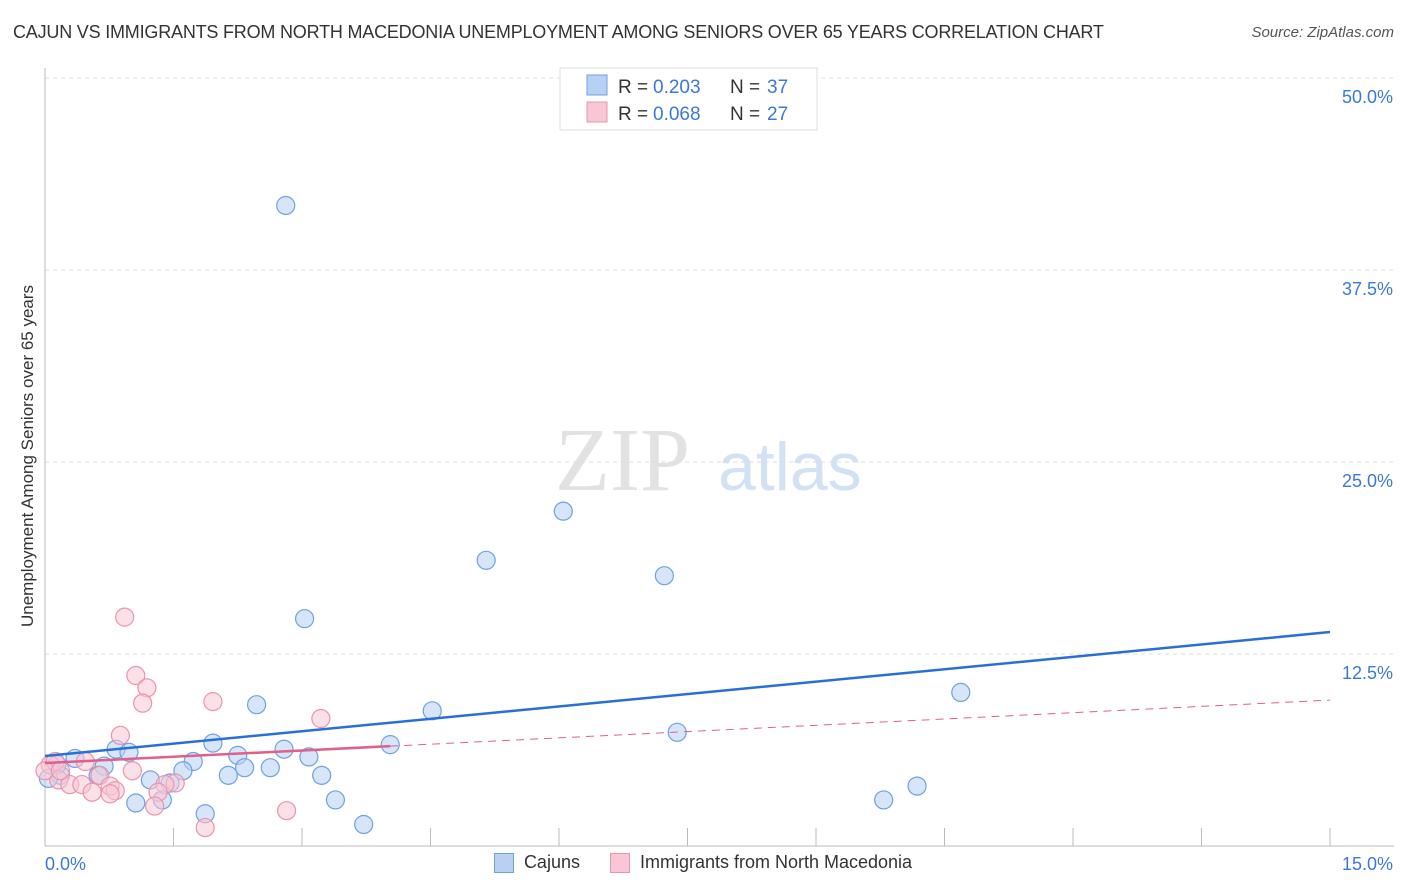  What do you see at coordinates (677, 114) in the screenshot?
I see `legend-r-value: 0.068` at bounding box center [677, 114].